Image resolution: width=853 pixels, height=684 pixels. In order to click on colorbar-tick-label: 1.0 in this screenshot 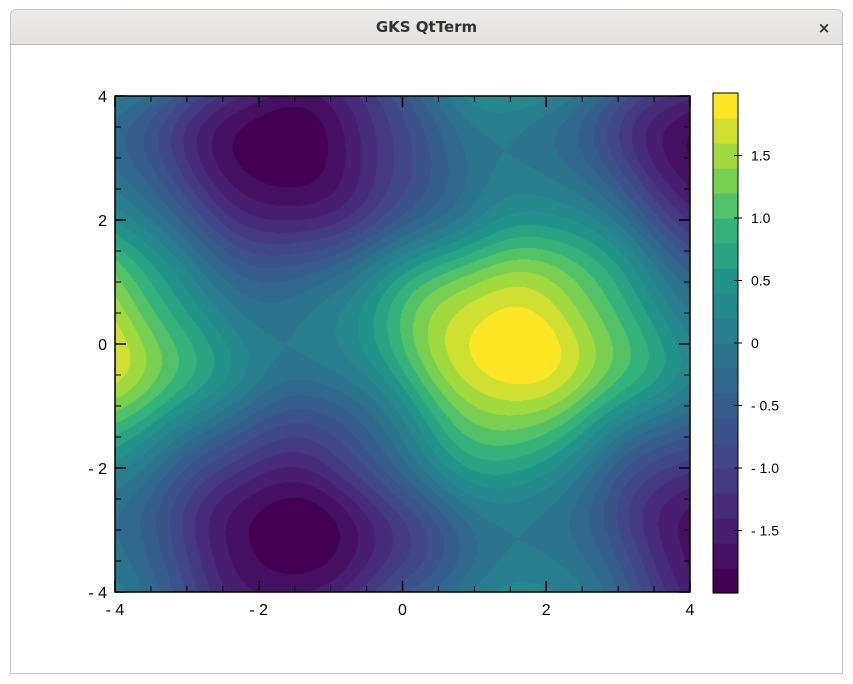, I will do `click(761, 218)`.